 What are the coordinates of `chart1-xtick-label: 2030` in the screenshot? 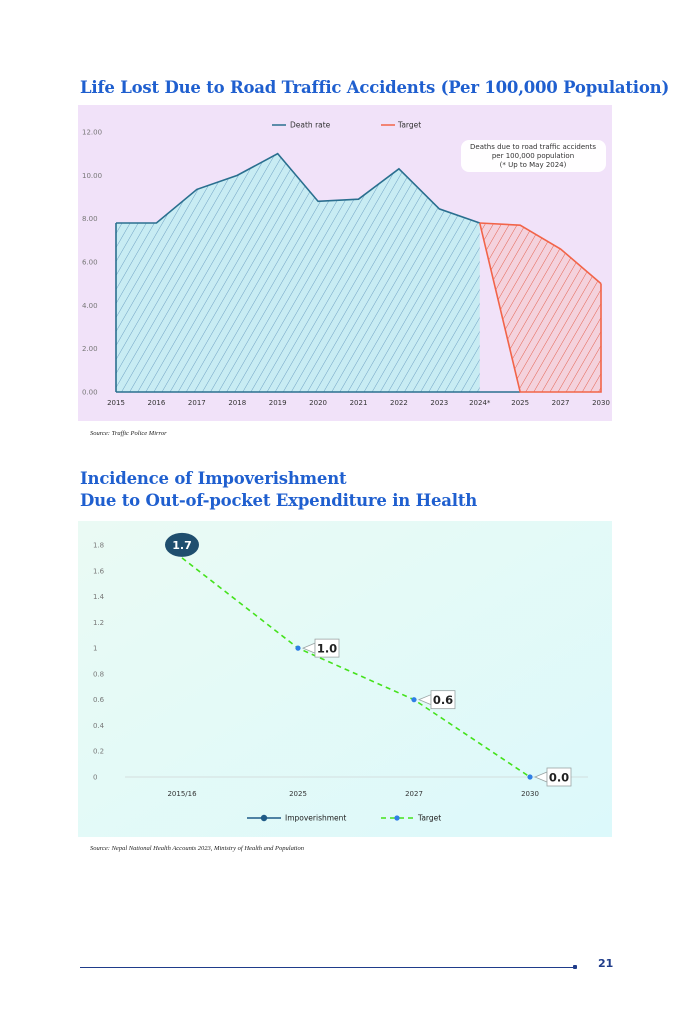 It's located at (601, 403).